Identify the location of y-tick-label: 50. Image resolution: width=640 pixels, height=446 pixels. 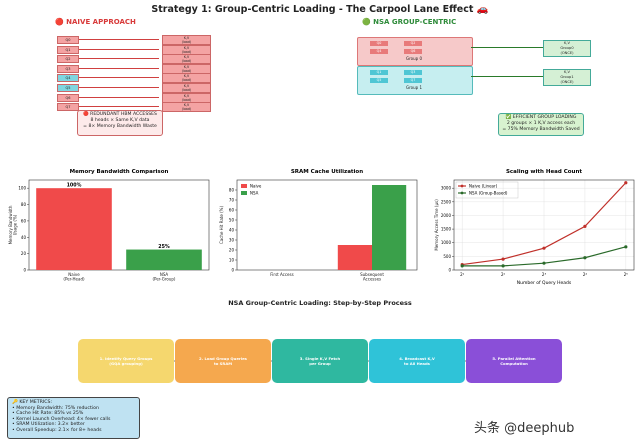
(232, 220).